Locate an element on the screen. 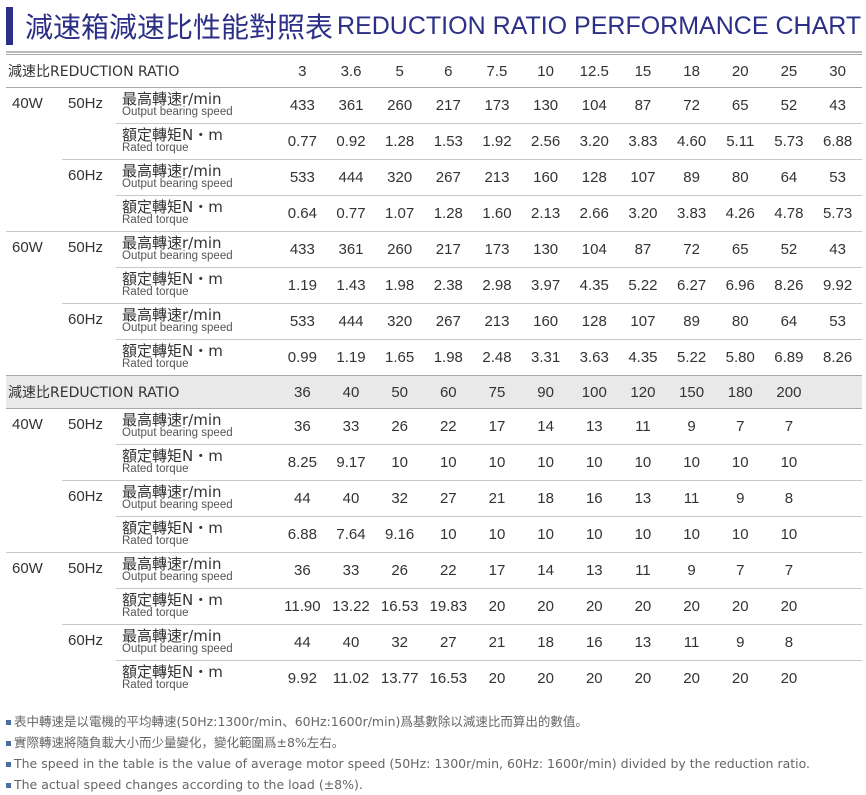 This screenshot has height=795, width=866. ratio: 5 is located at coordinates (399, 71).